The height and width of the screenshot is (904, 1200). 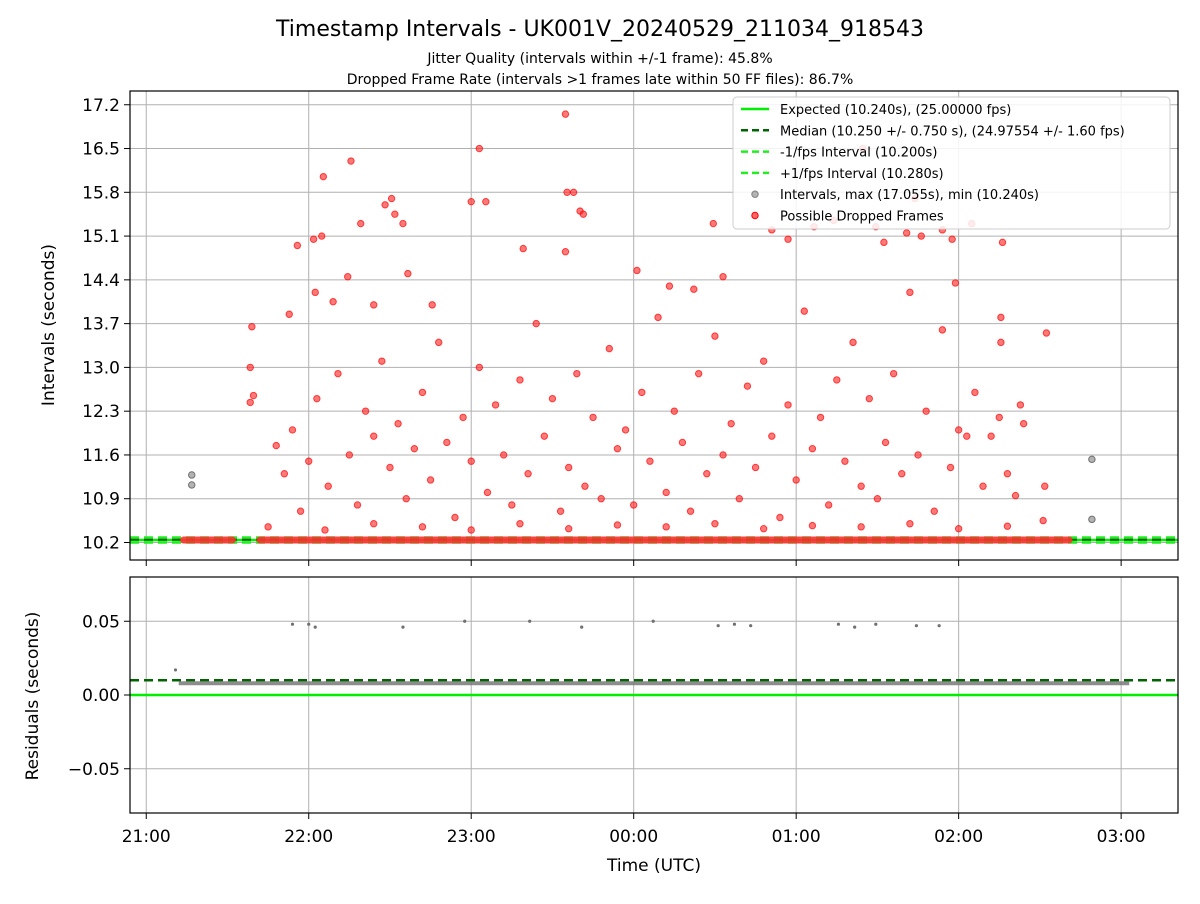 I want to click on interval-point, so click(x=192, y=475).